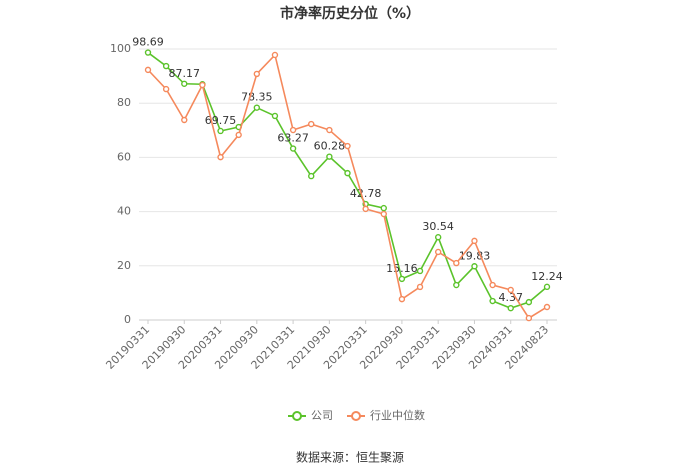 This screenshot has width=700, height=474. I want to click on y-tick-label: 20, so click(124, 265).